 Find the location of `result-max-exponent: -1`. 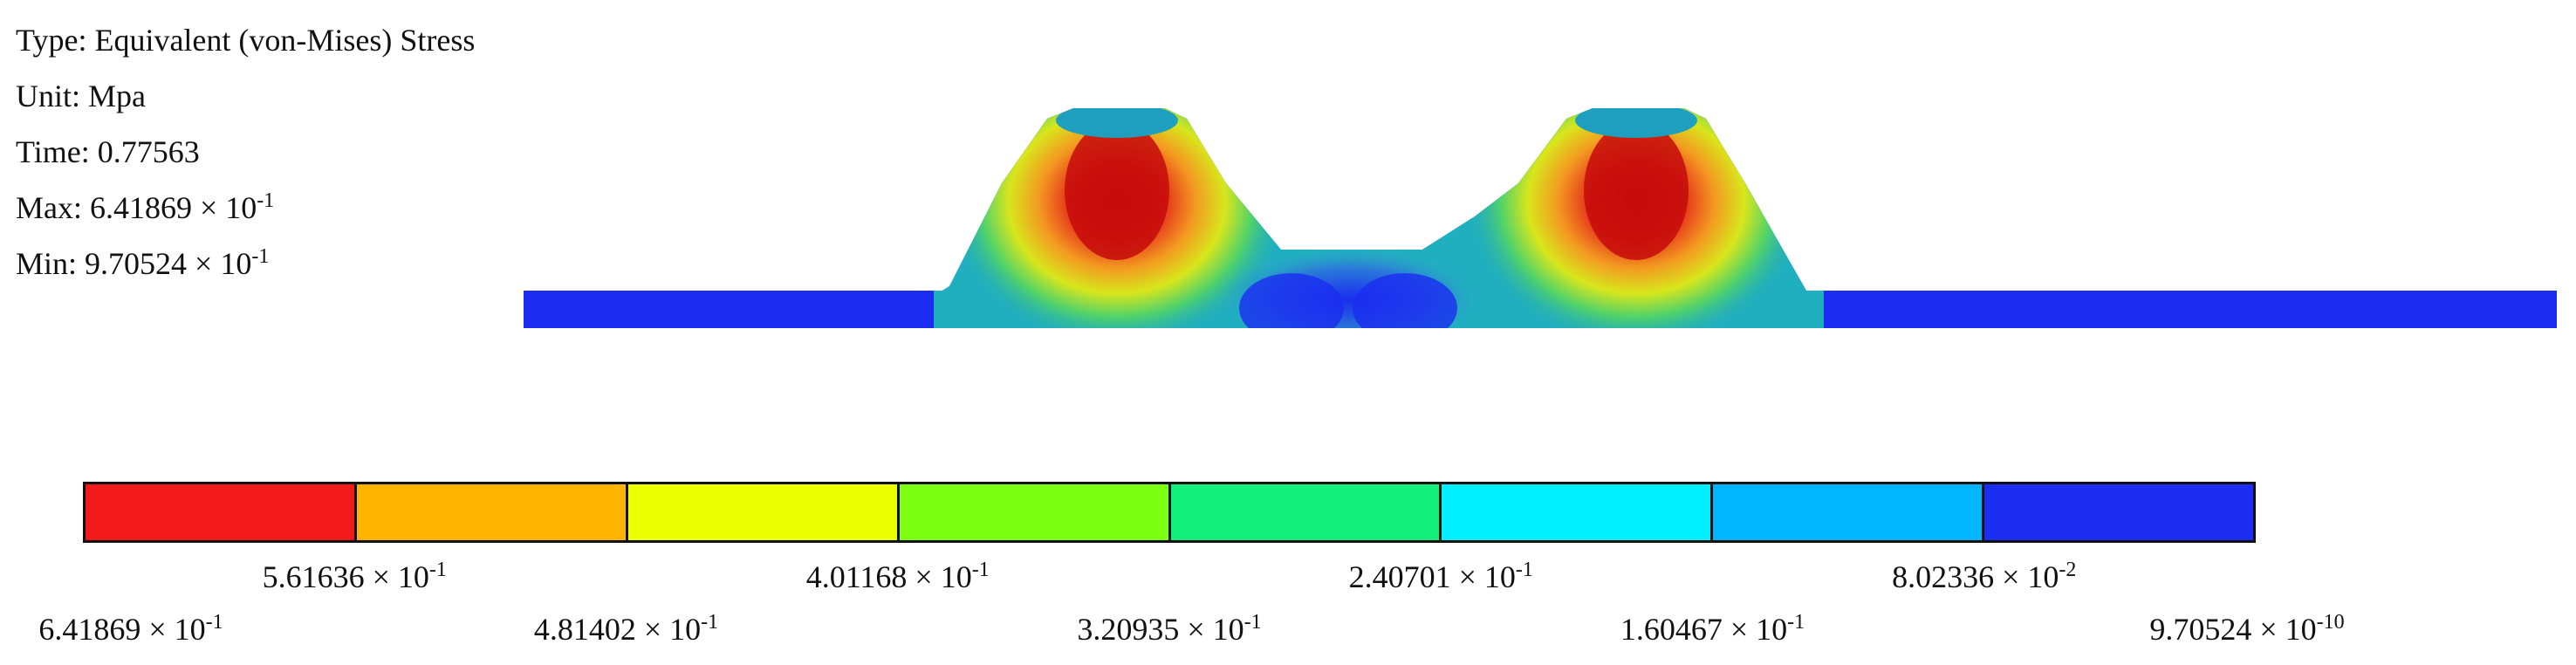

result-max-exponent: -1 is located at coordinates (266, 200).